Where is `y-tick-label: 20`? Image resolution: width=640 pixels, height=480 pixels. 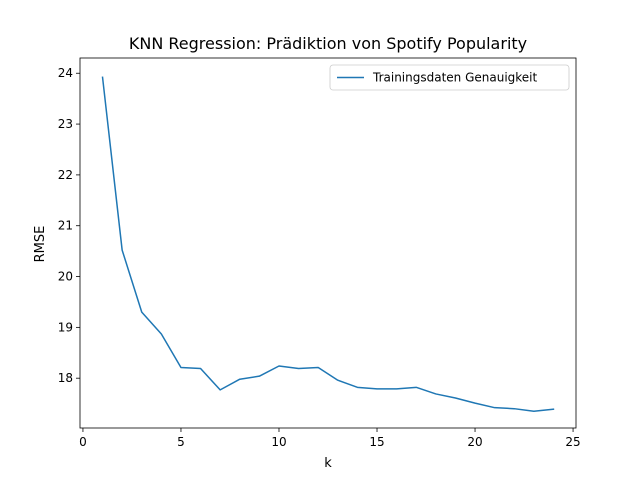
y-tick-label: 20 is located at coordinates (65, 277).